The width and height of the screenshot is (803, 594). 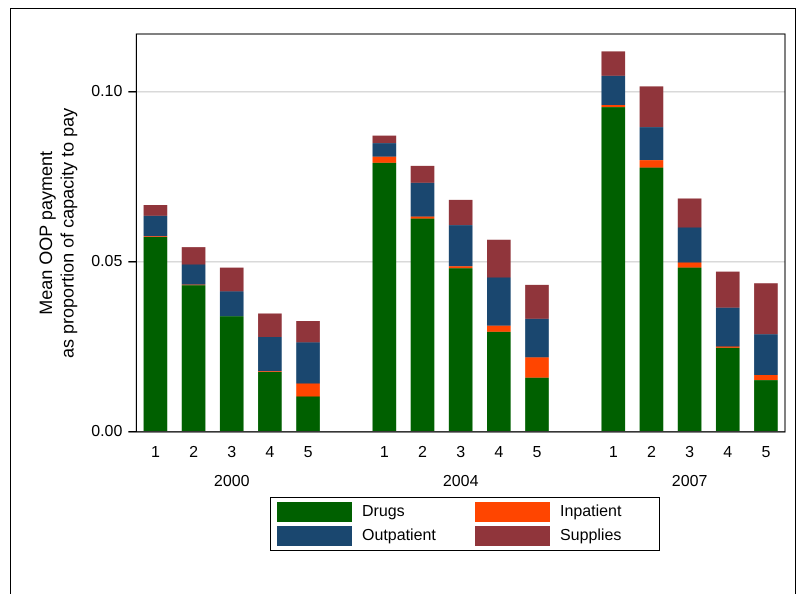 I want to click on text: 2004, so click(x=460, y=481).